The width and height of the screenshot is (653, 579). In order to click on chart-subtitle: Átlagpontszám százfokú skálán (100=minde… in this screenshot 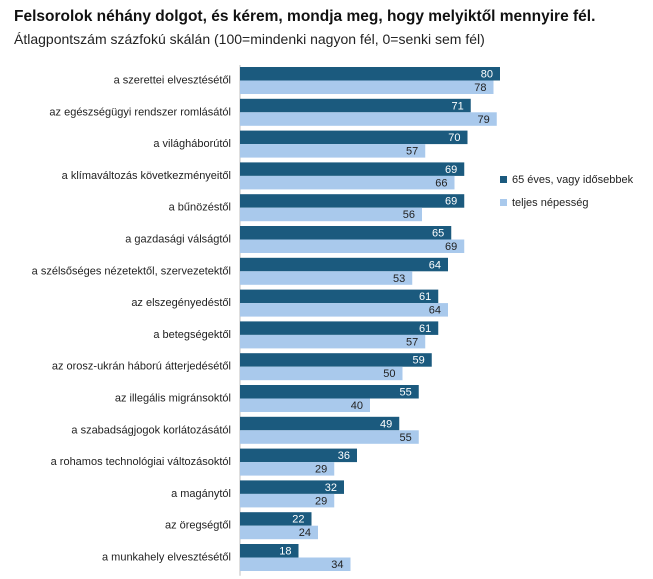, I will do `click(249, 39)`.